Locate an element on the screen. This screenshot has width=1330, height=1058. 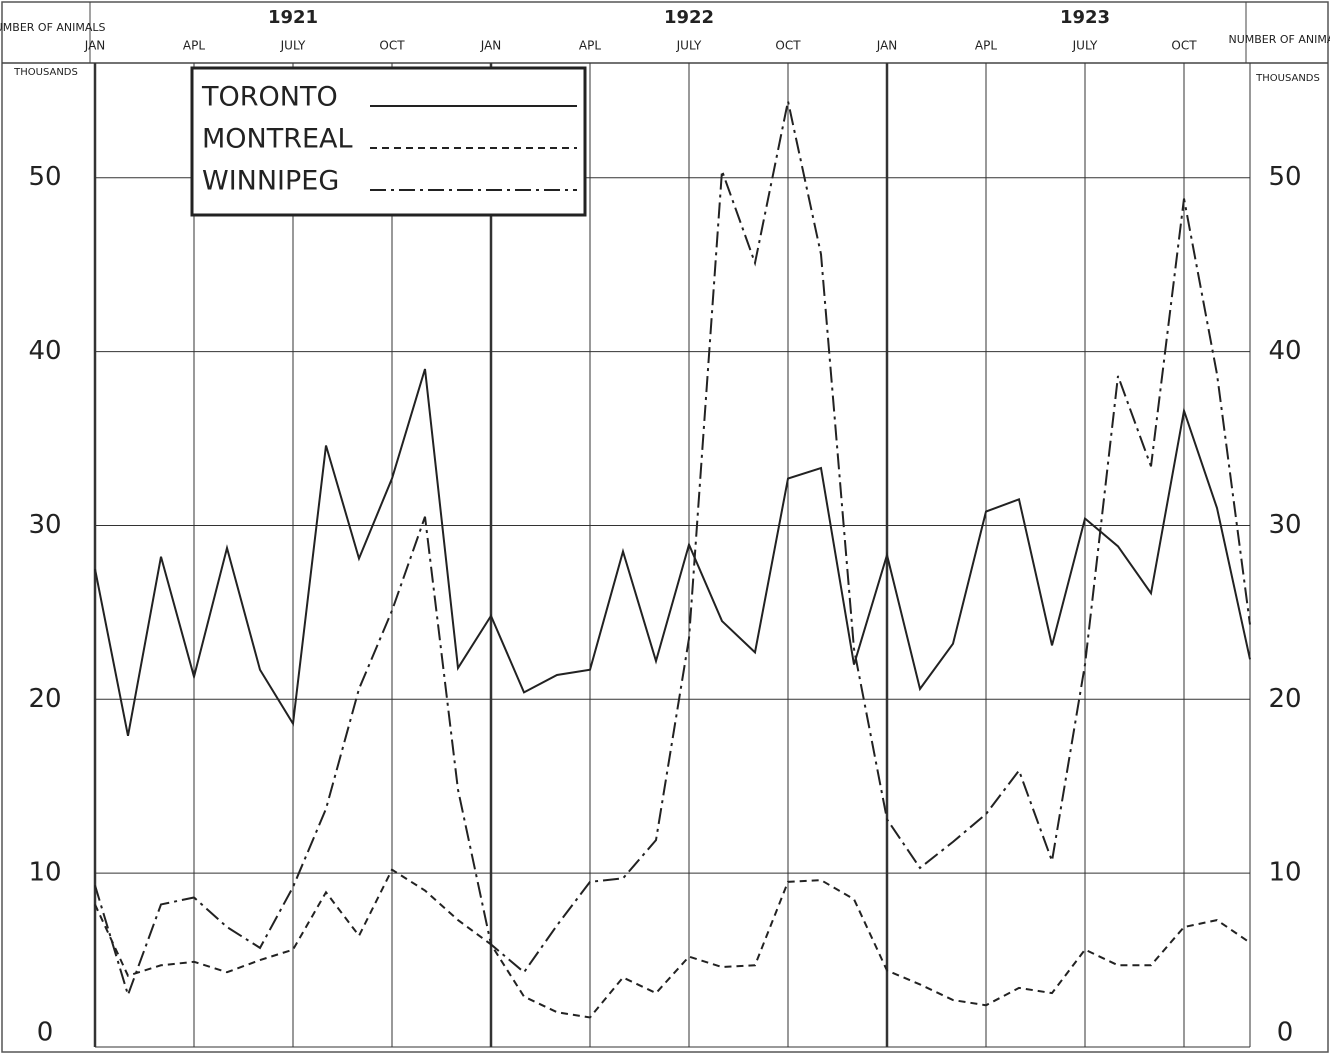
y-tick-label-right: 50 is located at coordinates (1284, 177).